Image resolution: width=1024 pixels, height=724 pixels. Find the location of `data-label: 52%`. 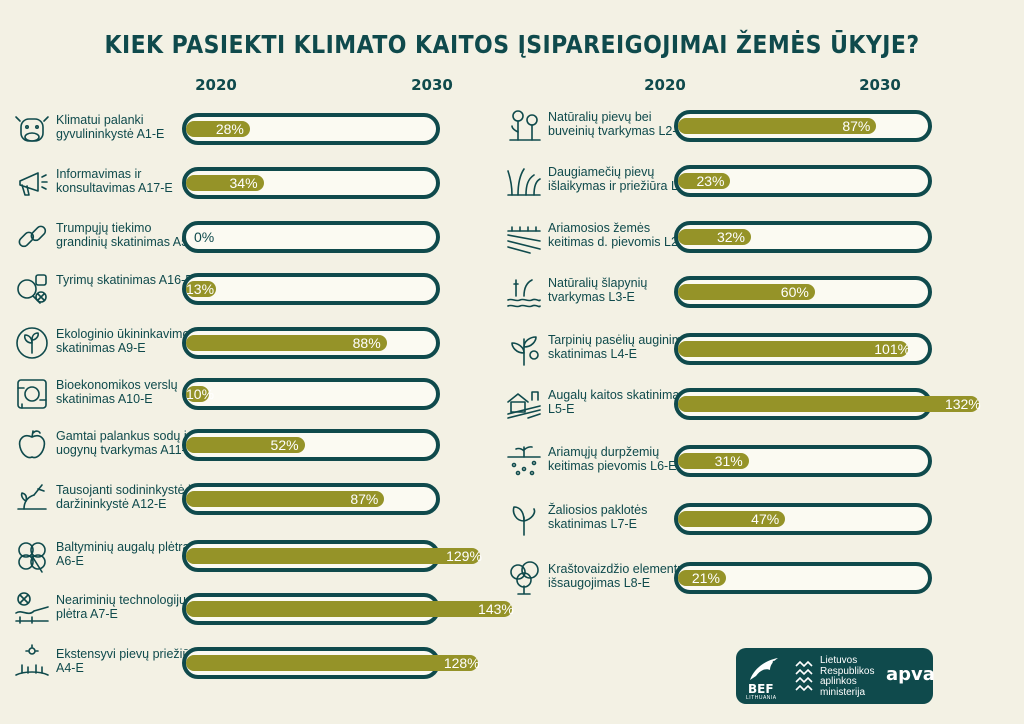

data-label: 52% is located at coordinates (284, 445).